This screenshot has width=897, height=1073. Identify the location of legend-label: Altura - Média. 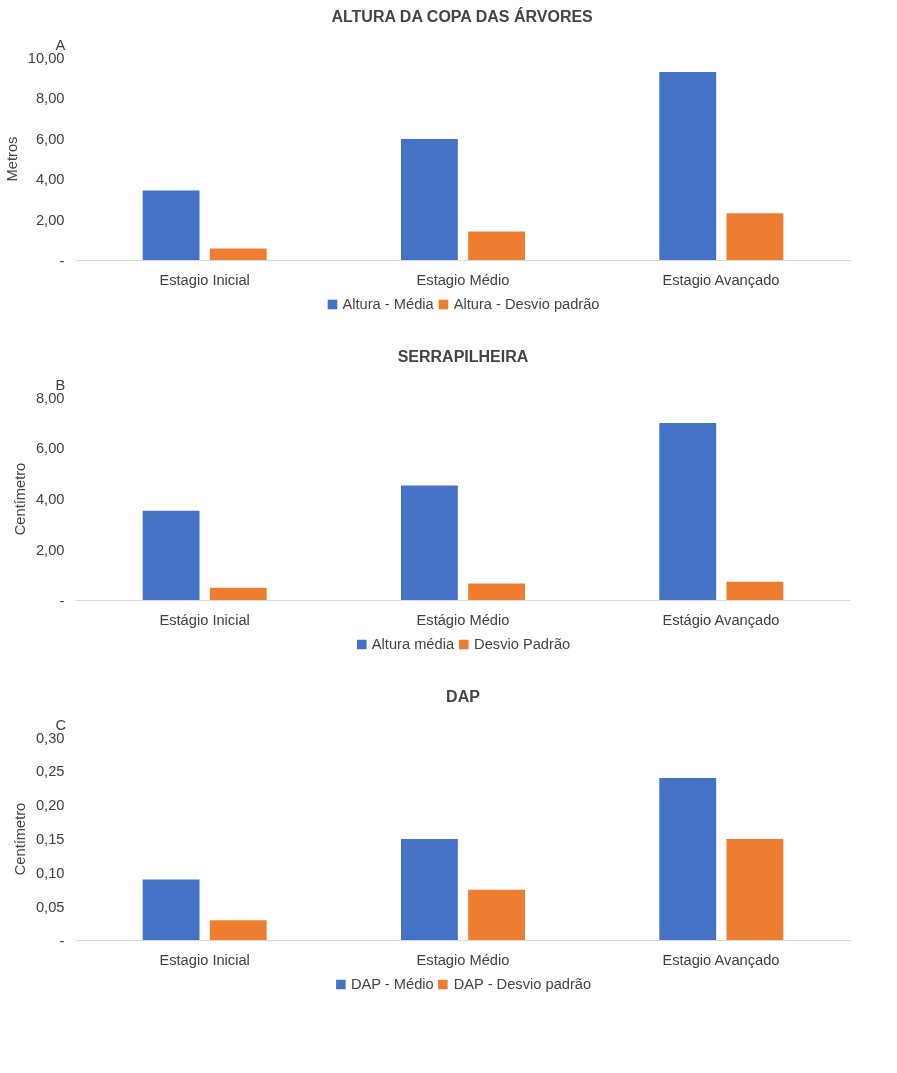
(388, 304).